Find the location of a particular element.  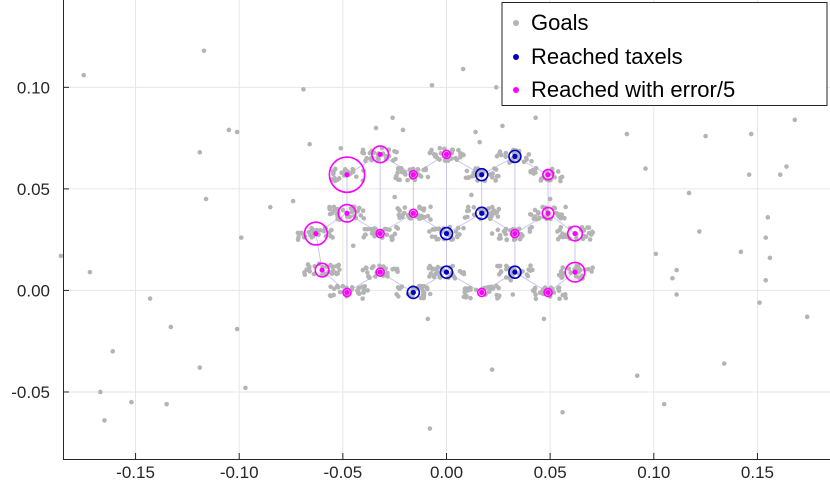

x-tick-label: 0.10 is located at coordinates (653, 472).